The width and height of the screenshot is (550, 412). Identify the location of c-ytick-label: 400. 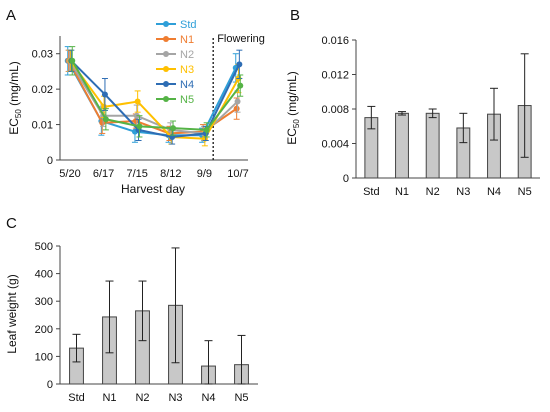
(44, 275).